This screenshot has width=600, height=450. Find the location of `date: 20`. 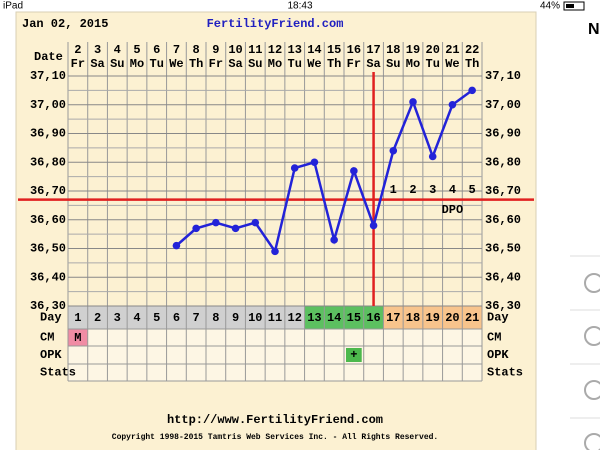

date: 20 is located at coordinates (433, 50).